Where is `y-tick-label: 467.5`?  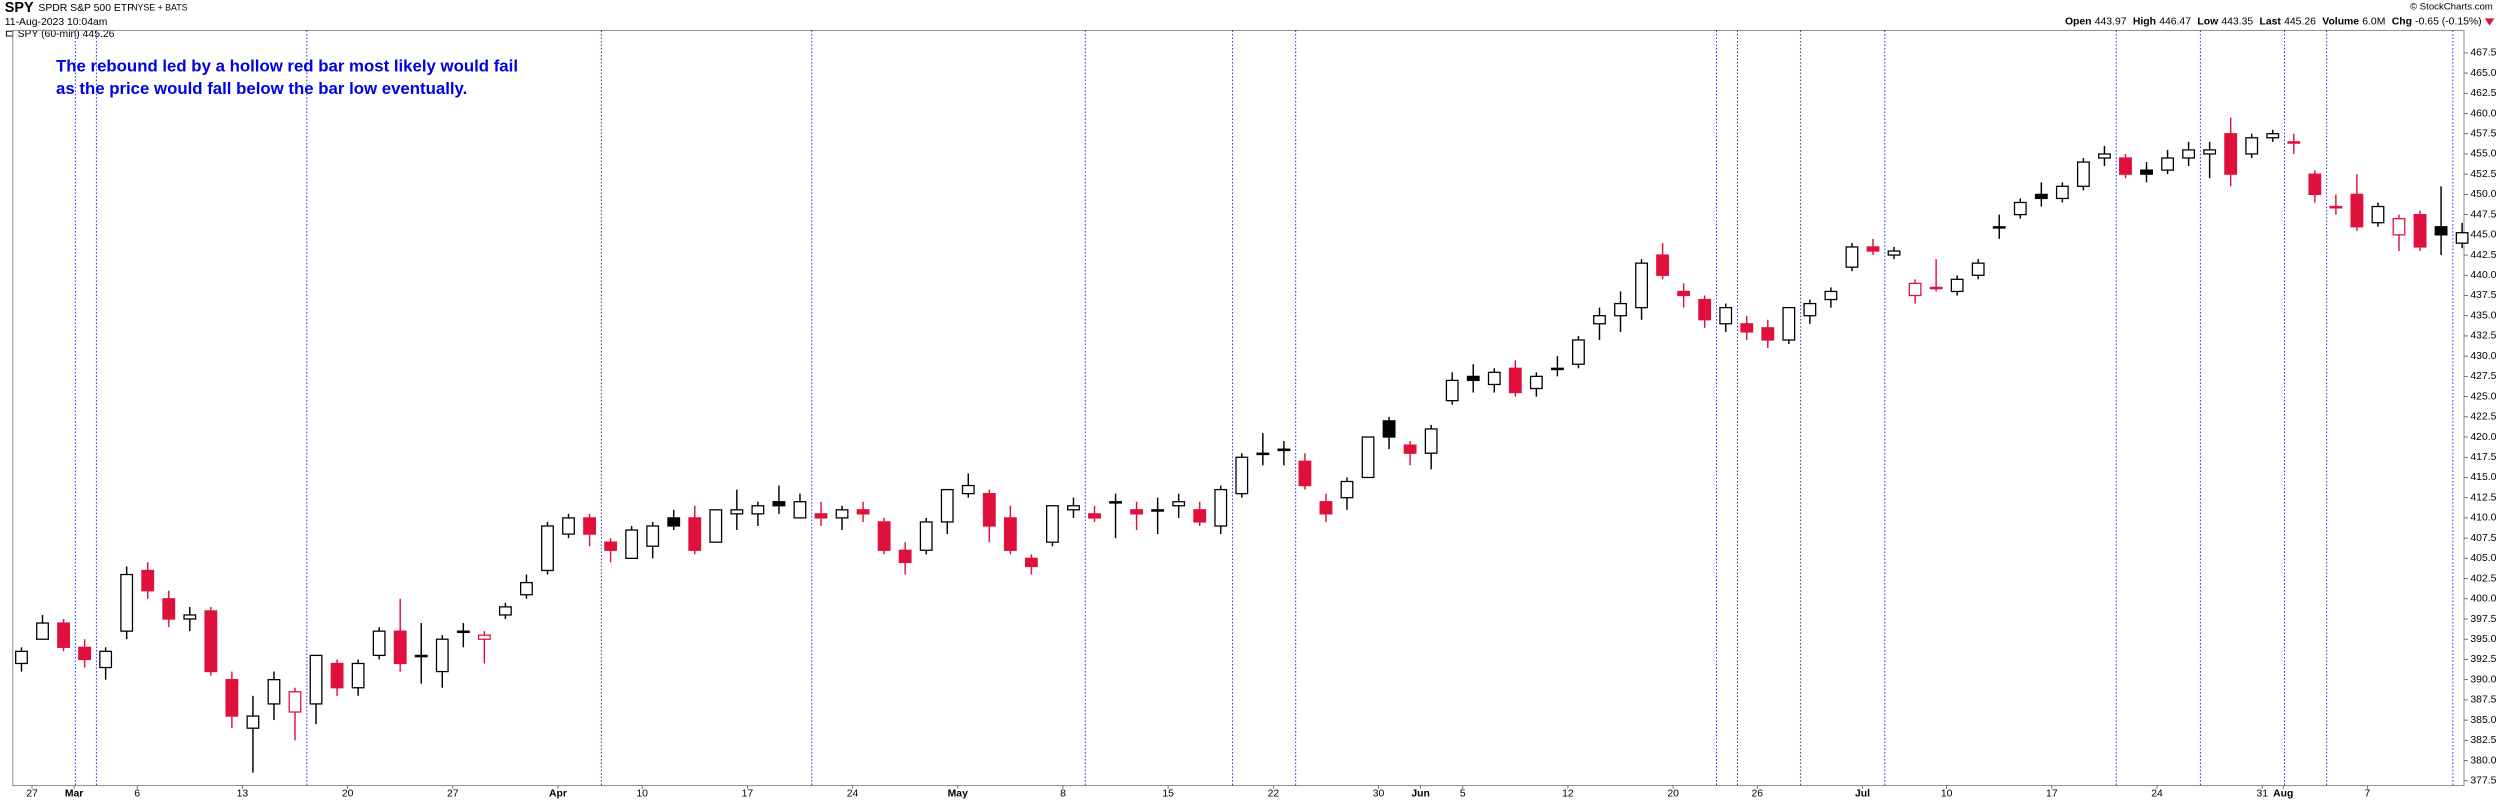
y-tick-label: 467.5 is located at coordinates (2483, 53).